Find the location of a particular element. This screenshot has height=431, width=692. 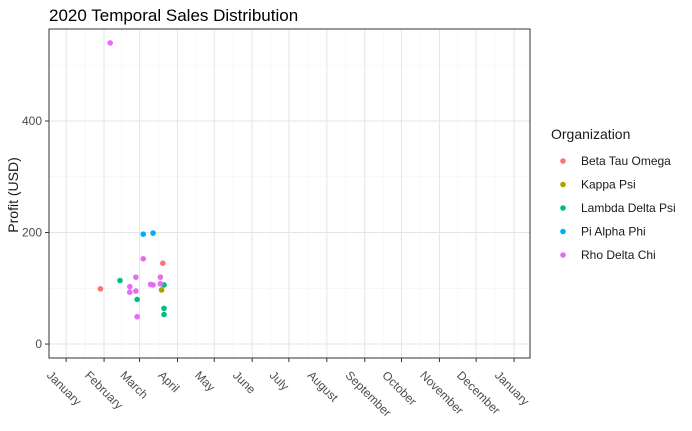

y-tick-label: 200 is located at coordinates (32, 233).